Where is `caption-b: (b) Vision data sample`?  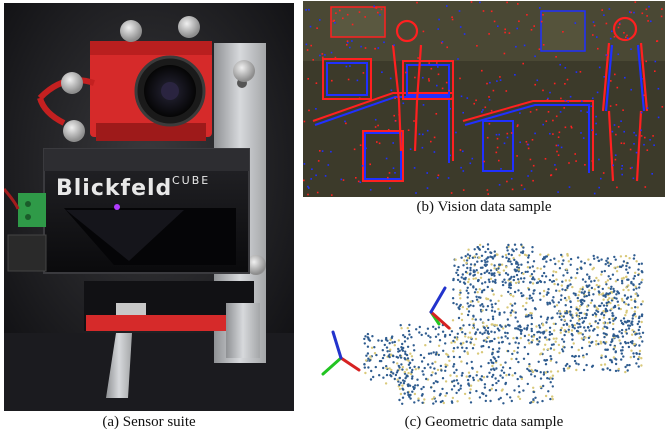
caption-b: (b) Vision data sample is located at coordinates (484, 207).